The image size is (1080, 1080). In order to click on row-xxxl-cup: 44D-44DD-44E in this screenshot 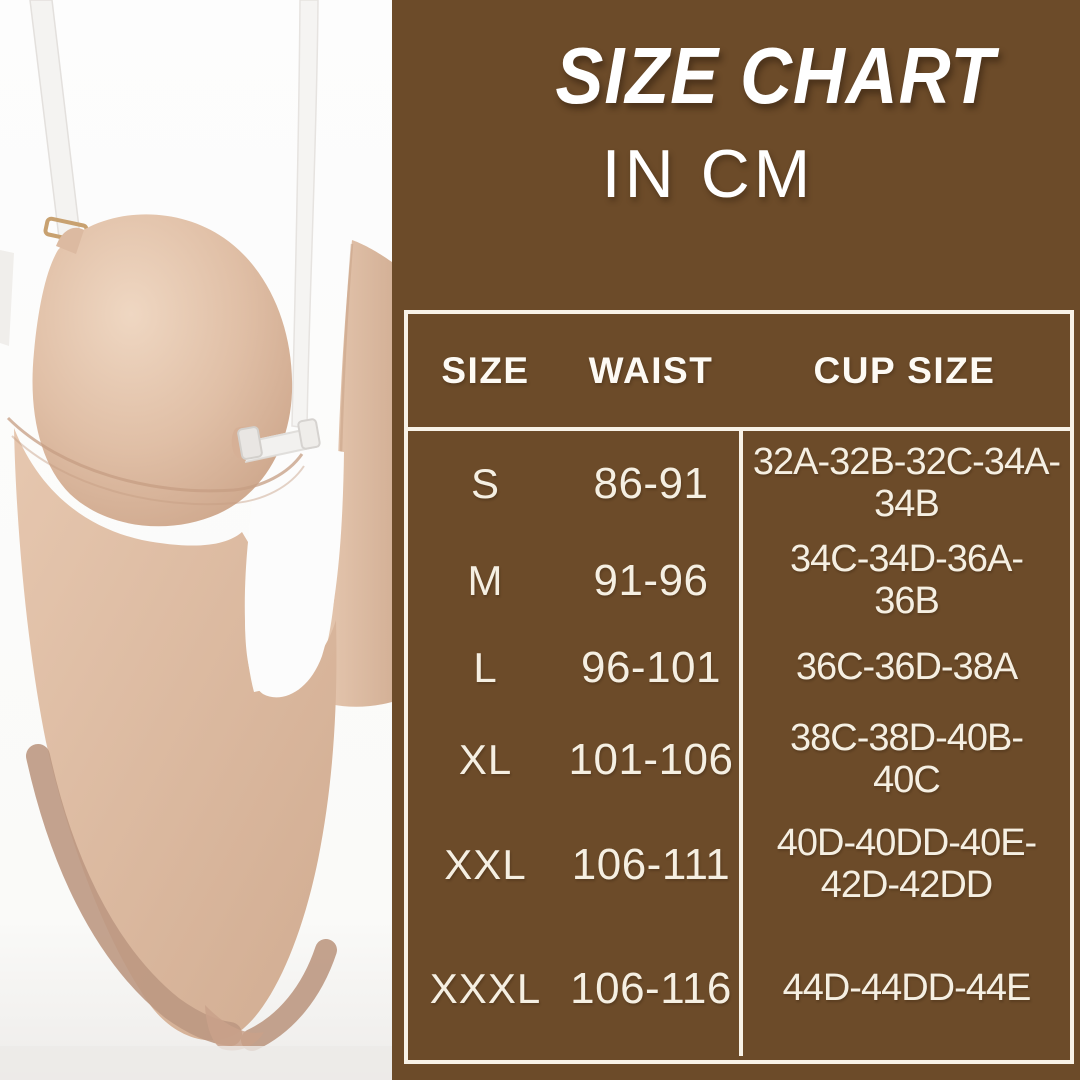, I will do `click(904, 988)`.